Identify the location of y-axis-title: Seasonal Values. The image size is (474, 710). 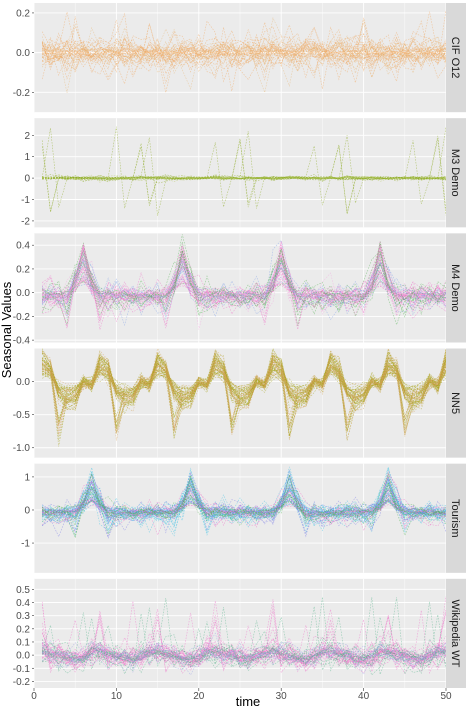
(7, 329).